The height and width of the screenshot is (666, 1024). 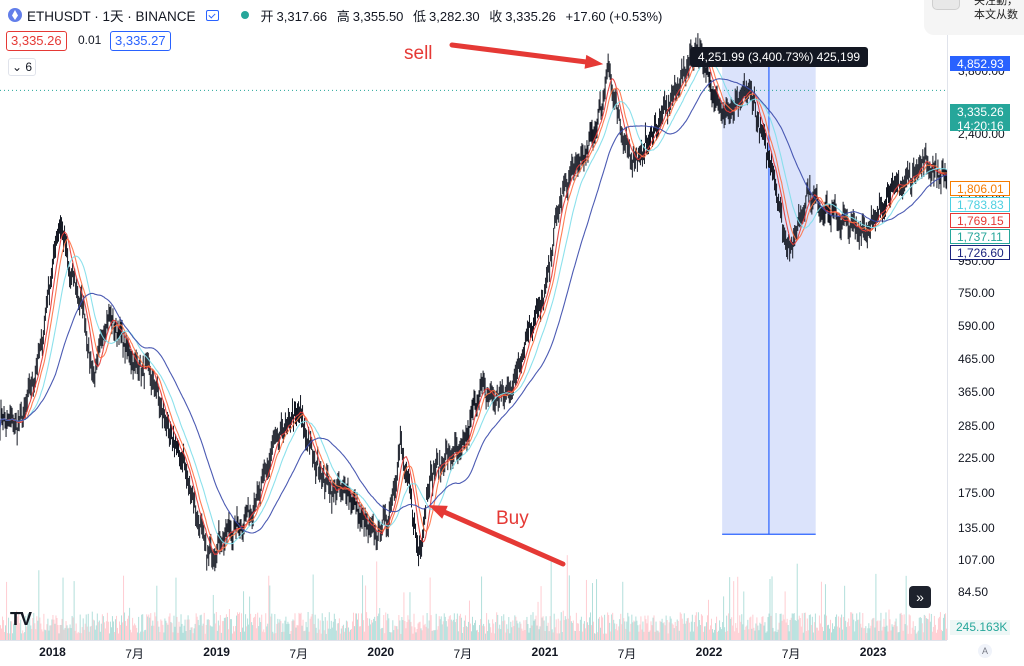 What do you see at coordinates (920, 597) in the screenshot?
I see `scroll-to-realtime-button: »` at bounding box center [920, 597].